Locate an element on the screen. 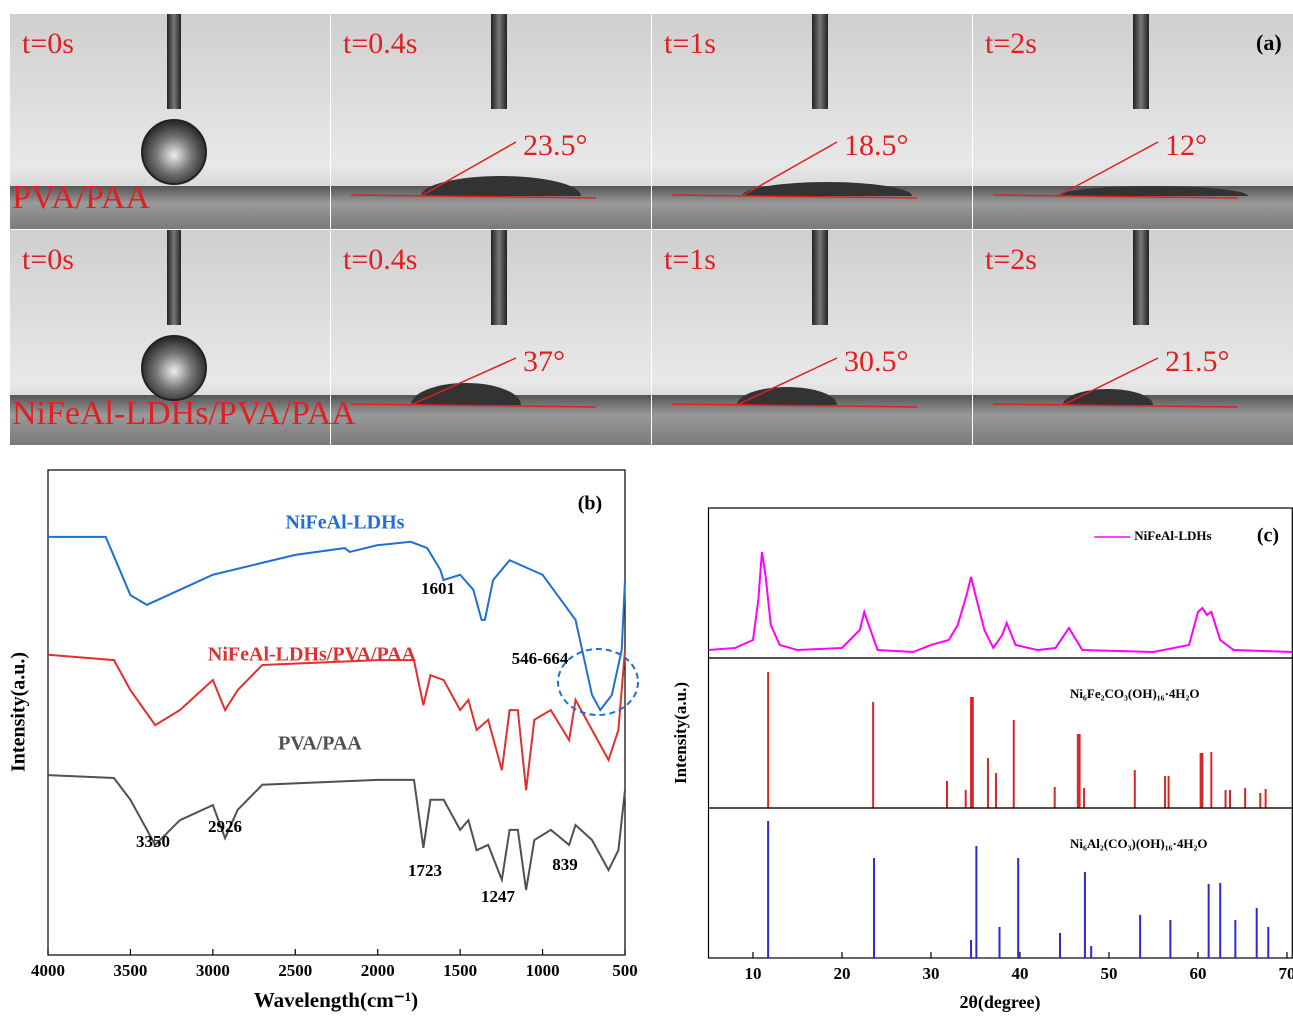 This screenshot has width=1293, height=1016. x-tick-label: 1000 is located at coordinates (543, 970).